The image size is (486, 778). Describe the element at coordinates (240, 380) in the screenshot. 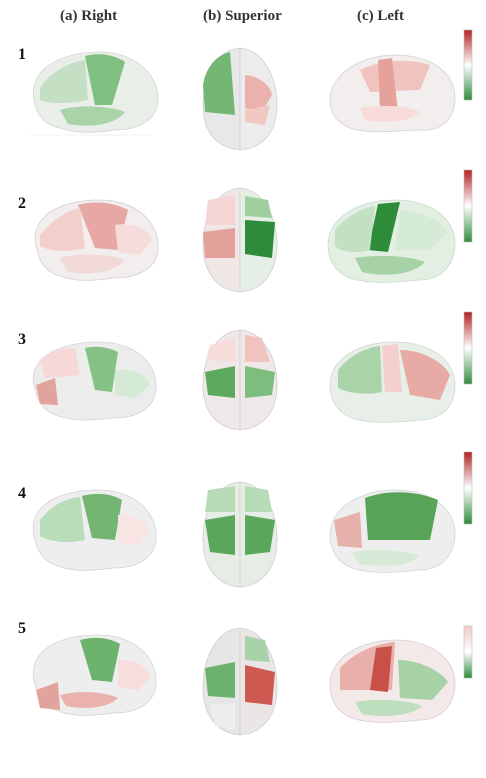

I see `brain-row3-superior` at that location.